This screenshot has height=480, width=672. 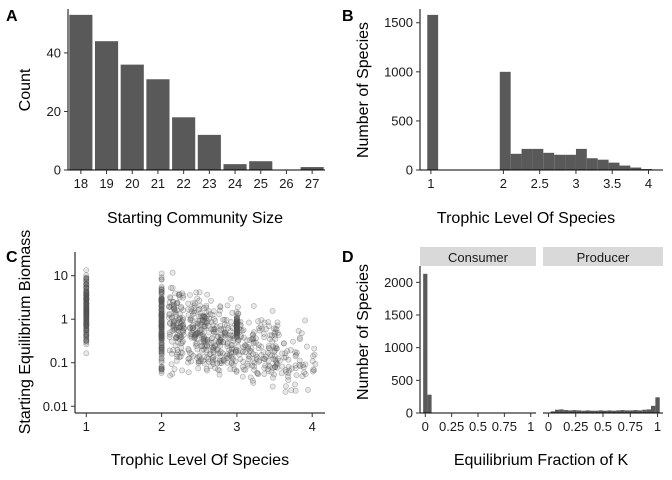 What do you see at coordinates (409, 170) in the screenshot?
I see `panel-b-y-tick-label: 0` at bounding box center [409, 170].